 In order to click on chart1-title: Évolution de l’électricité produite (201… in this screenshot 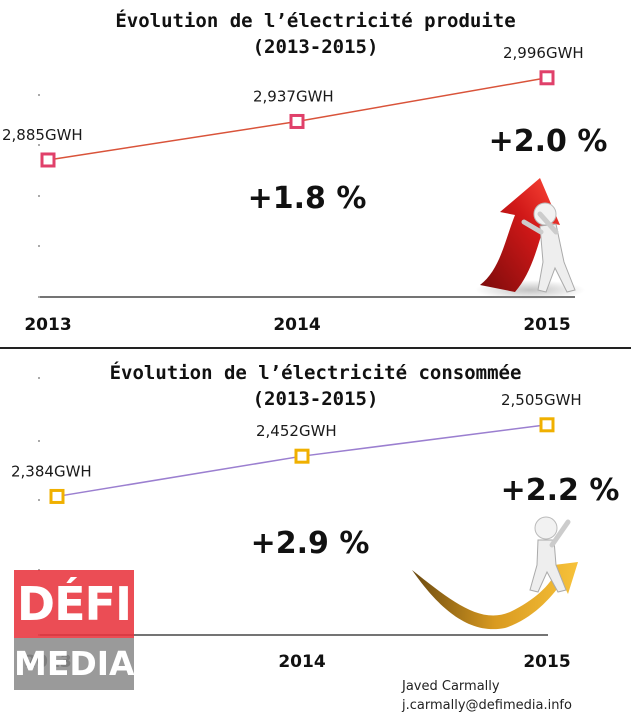, I will do `click(315, 34)`.